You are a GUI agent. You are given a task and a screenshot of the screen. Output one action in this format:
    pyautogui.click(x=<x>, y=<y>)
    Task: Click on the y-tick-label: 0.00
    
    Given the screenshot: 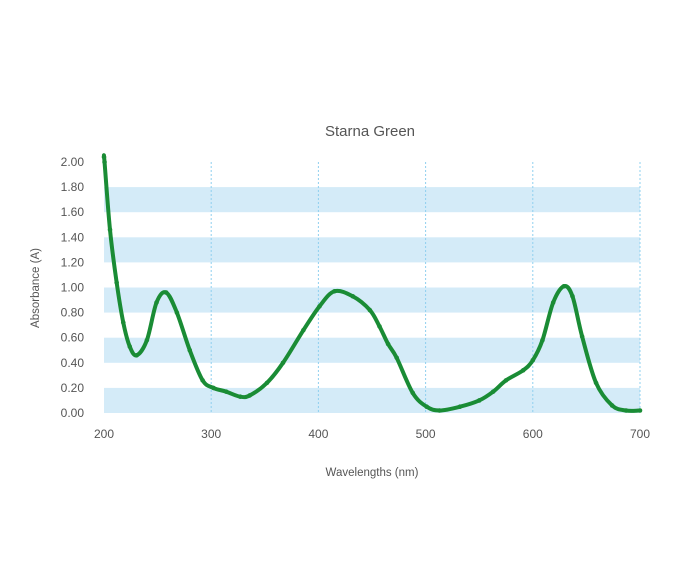 What is the action you would take?
    pyautogui.click(x=73, y=413)
    